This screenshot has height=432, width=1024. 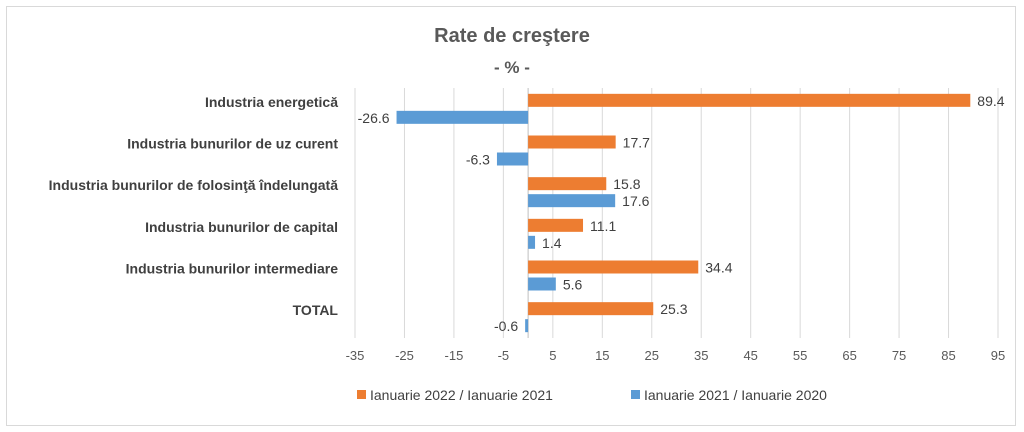 What do you see at coordinates (673, 309) in the screenshot?
I see `data-label-series-1: 25.3` at bounding box center [673, 309].